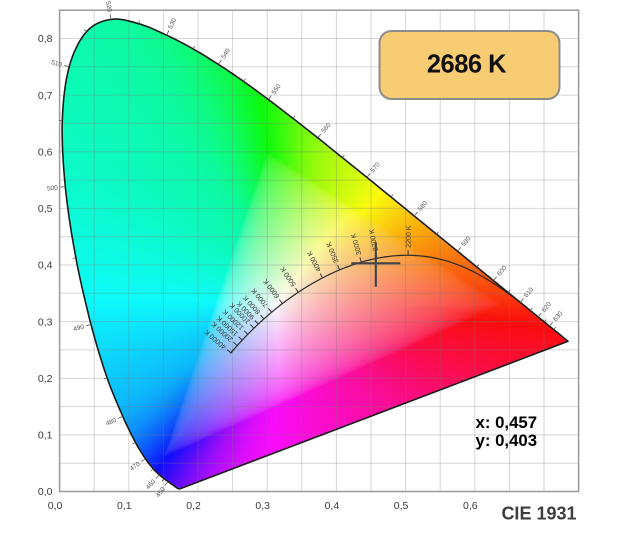 The image size is (620, 555). Describe the element at coordinates (356, 244) in the screenshot. I see `svg-text: 3000 K` at that location.